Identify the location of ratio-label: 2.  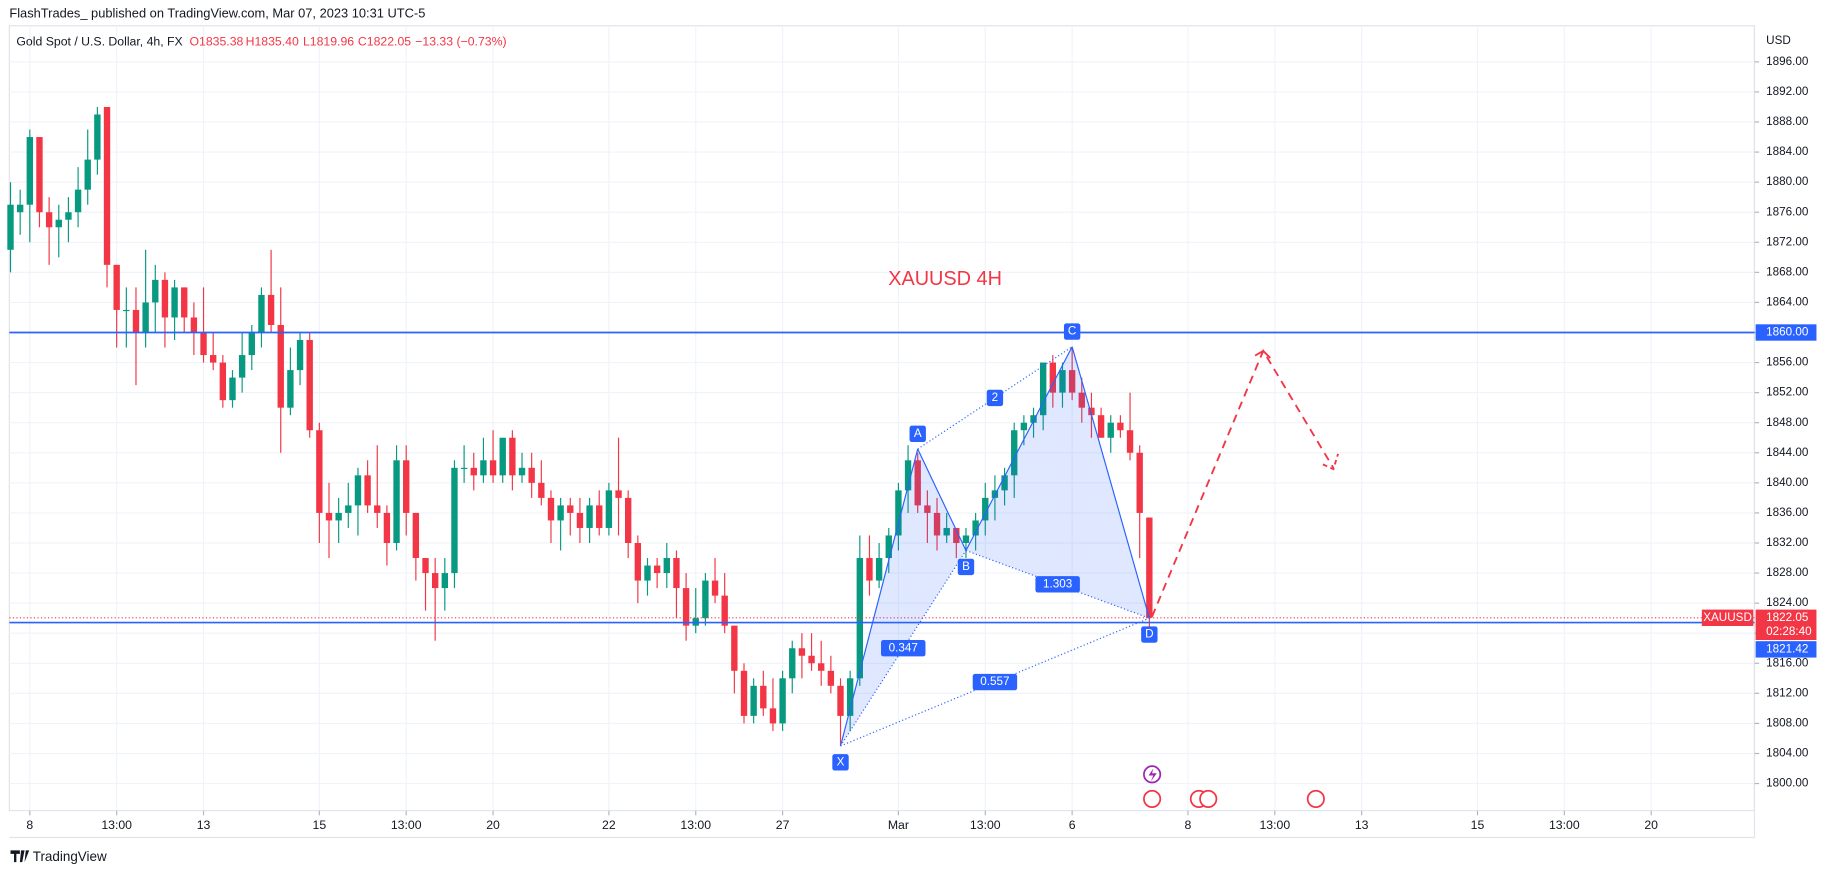
(995, 397).